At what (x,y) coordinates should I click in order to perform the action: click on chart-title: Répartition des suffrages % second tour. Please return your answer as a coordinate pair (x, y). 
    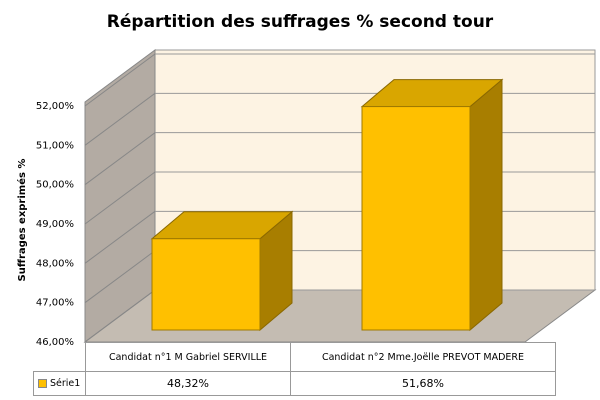
    Looking at the image, I should click on (300, 22).